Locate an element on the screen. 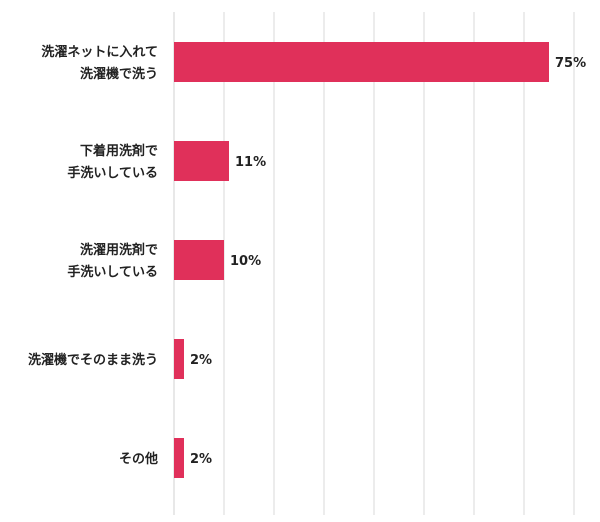 The height and width of the screenshot is (522, 600). category-label: その他 is located at coordinates (138, 459).